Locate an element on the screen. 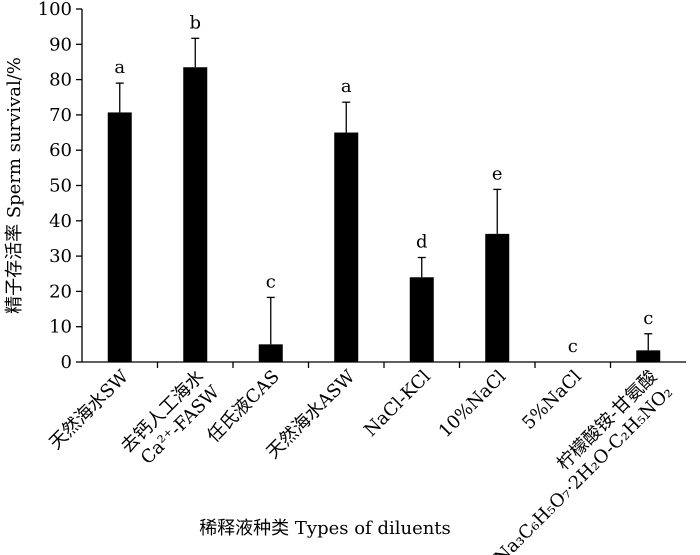  category-label-line: 5%NaCl is located at coordinates (552, 400).